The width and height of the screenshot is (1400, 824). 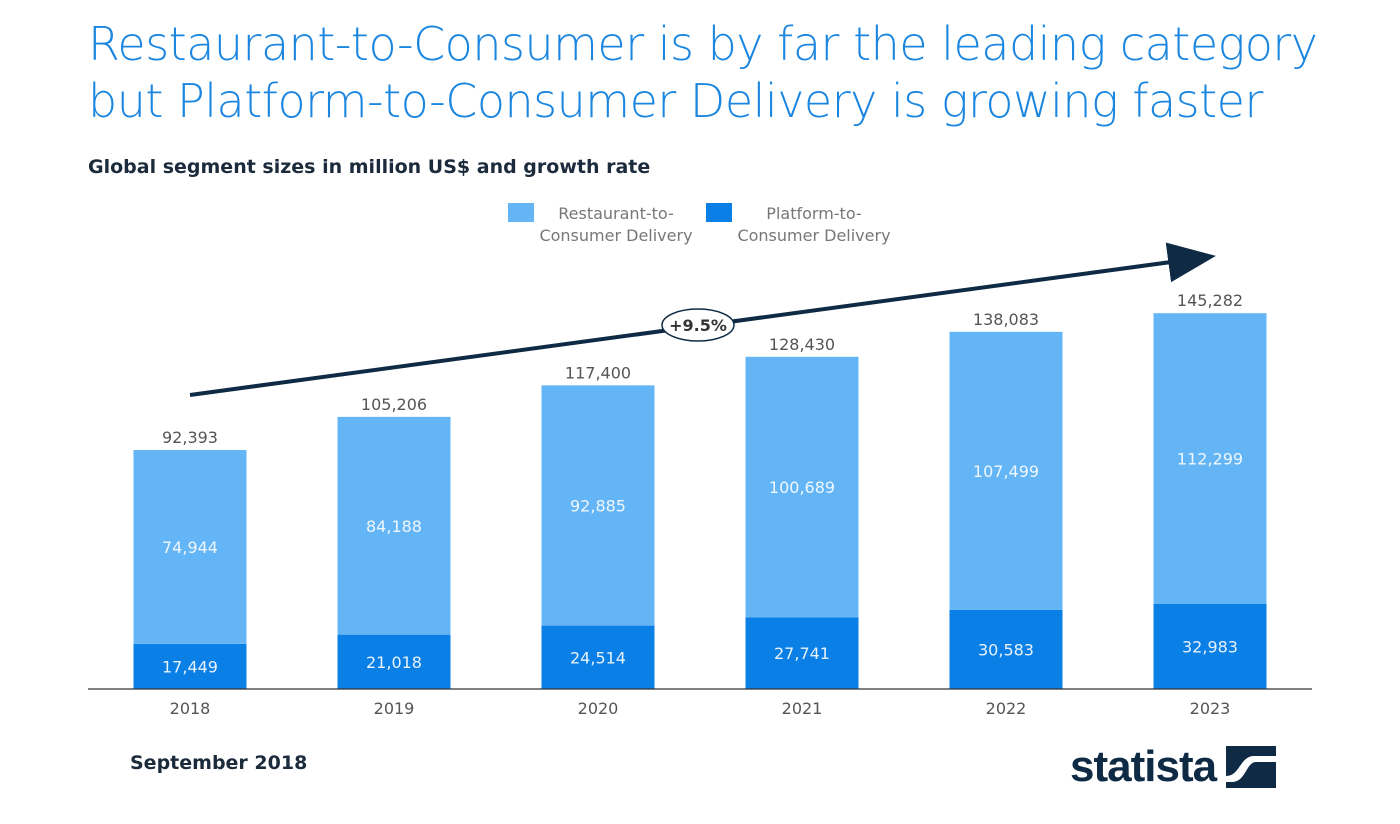 What do you see at coordinates (1143, 766) in the screenshot?
I see `logo-text: statista` at bounding box center [1143, 766].